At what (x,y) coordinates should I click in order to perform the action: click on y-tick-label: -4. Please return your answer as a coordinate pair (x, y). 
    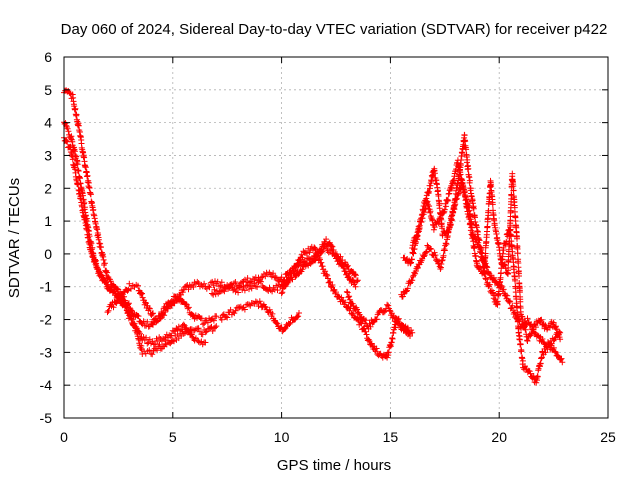
    Looking at the image, I should click on (46, 385).